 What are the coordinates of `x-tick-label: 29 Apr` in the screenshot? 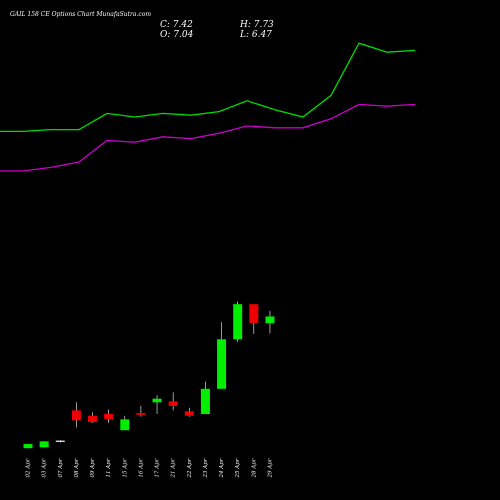 It's located at (270, 468).